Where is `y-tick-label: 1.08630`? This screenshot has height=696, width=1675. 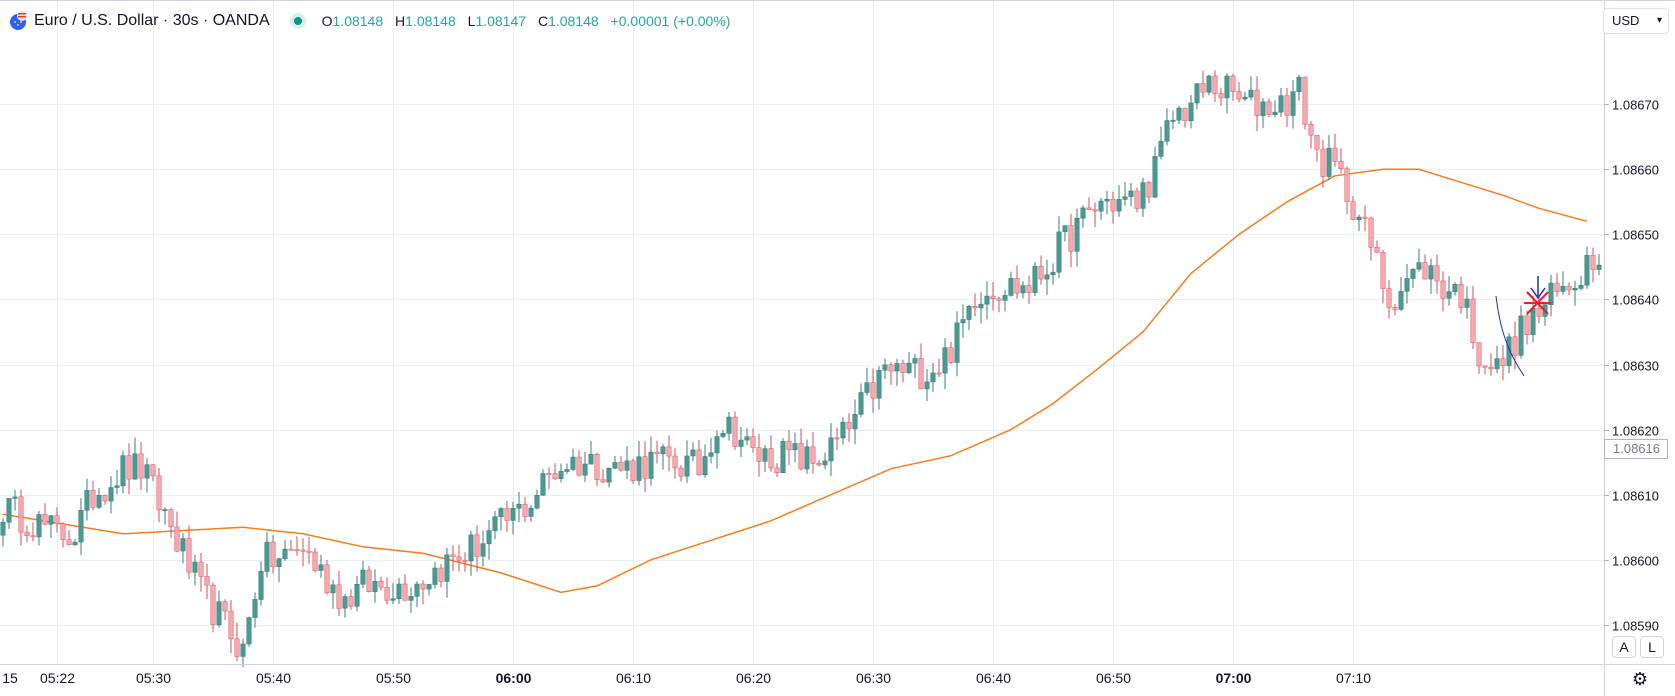
y-tick-label: 1.08630 is located at coordinates (1635, 366).